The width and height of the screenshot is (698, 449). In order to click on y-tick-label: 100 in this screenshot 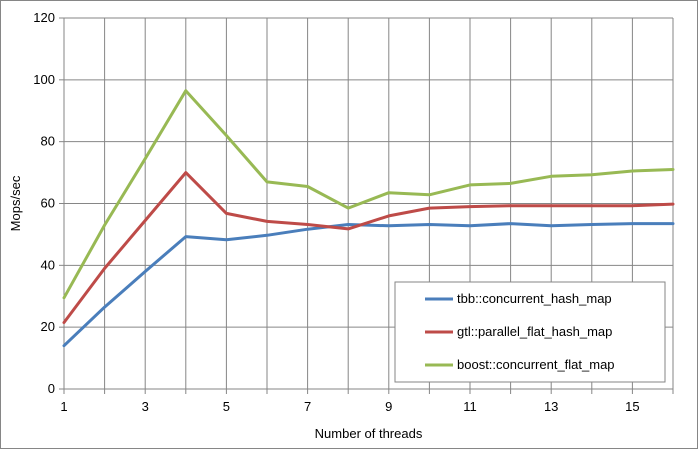, I will do `click(44, 79)`.